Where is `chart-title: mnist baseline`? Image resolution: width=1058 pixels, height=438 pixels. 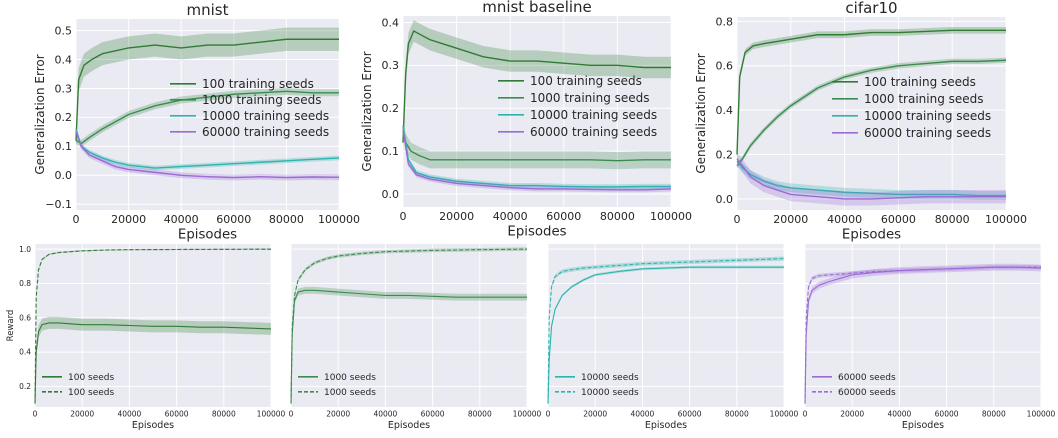
chart-title: mnist baseline is located at coordinates (537, 8).